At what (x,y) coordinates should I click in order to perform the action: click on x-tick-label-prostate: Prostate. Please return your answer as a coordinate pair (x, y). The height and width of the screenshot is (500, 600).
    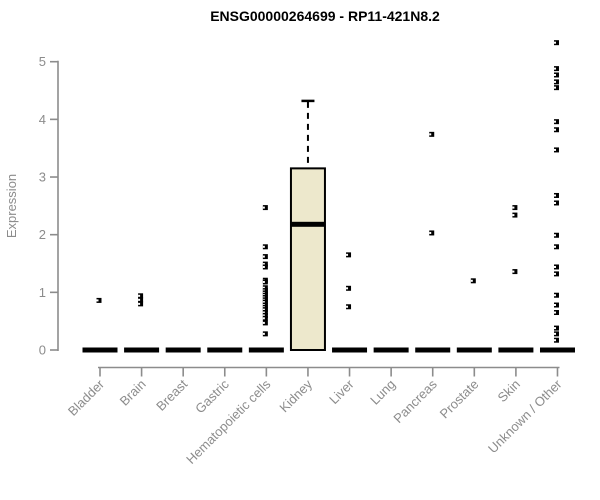
    Looking at the image, I should click on (459, 399).